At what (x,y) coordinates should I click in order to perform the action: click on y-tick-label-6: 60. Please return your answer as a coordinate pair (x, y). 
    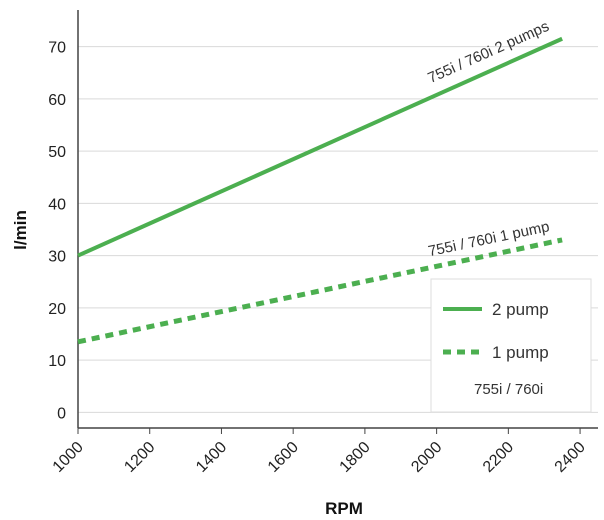
    Looking at the image, I should click on (57, 100).